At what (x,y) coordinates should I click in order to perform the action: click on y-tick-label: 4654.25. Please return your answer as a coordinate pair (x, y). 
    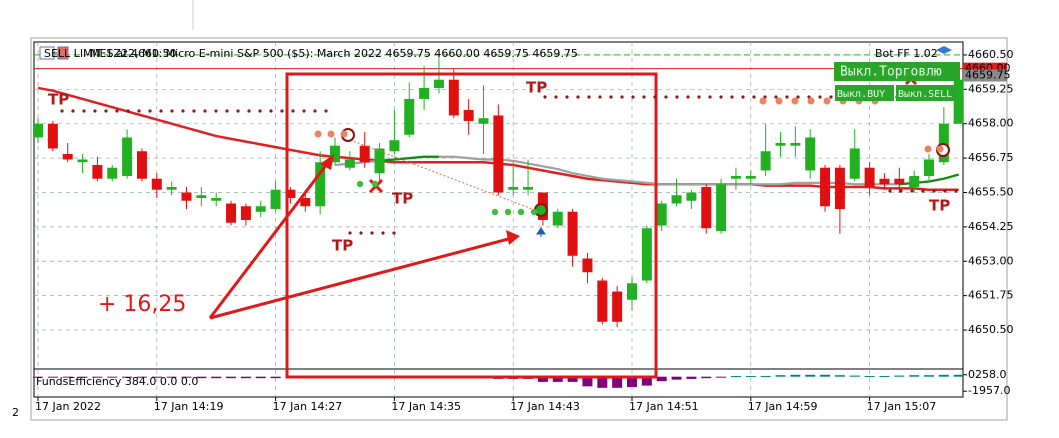
    Looking at the image, I should click on (991, 226).